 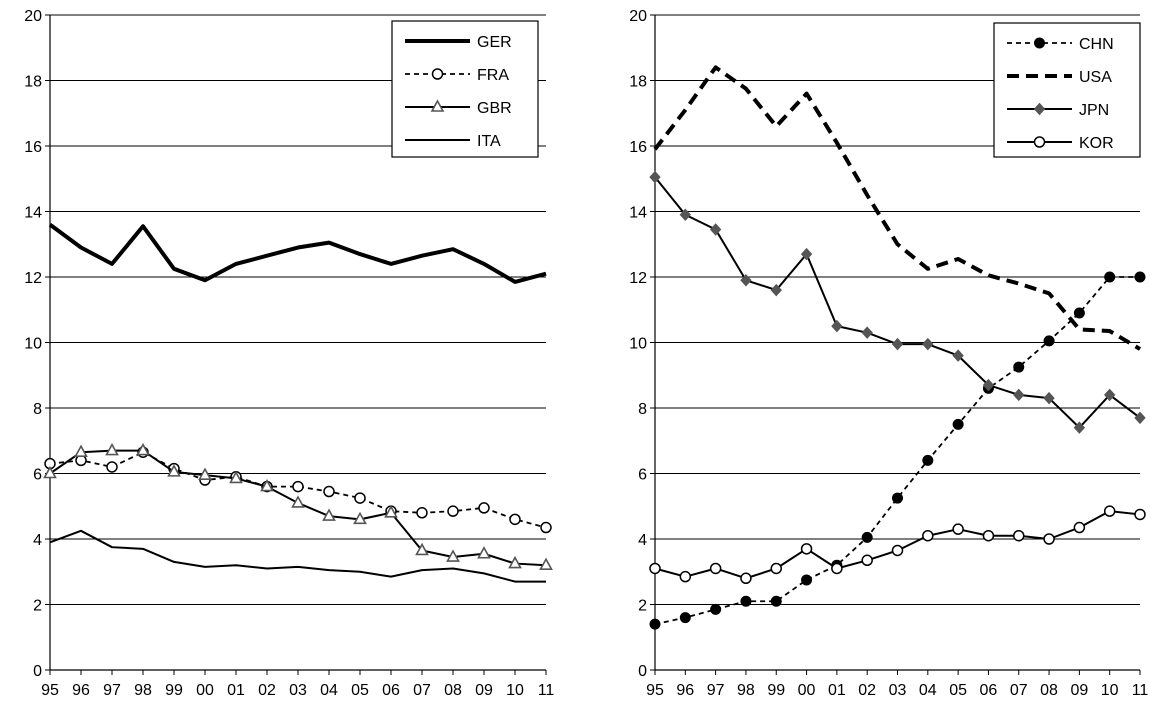 I want to click on y-tick-label: 4, so click(x=37, y=540).